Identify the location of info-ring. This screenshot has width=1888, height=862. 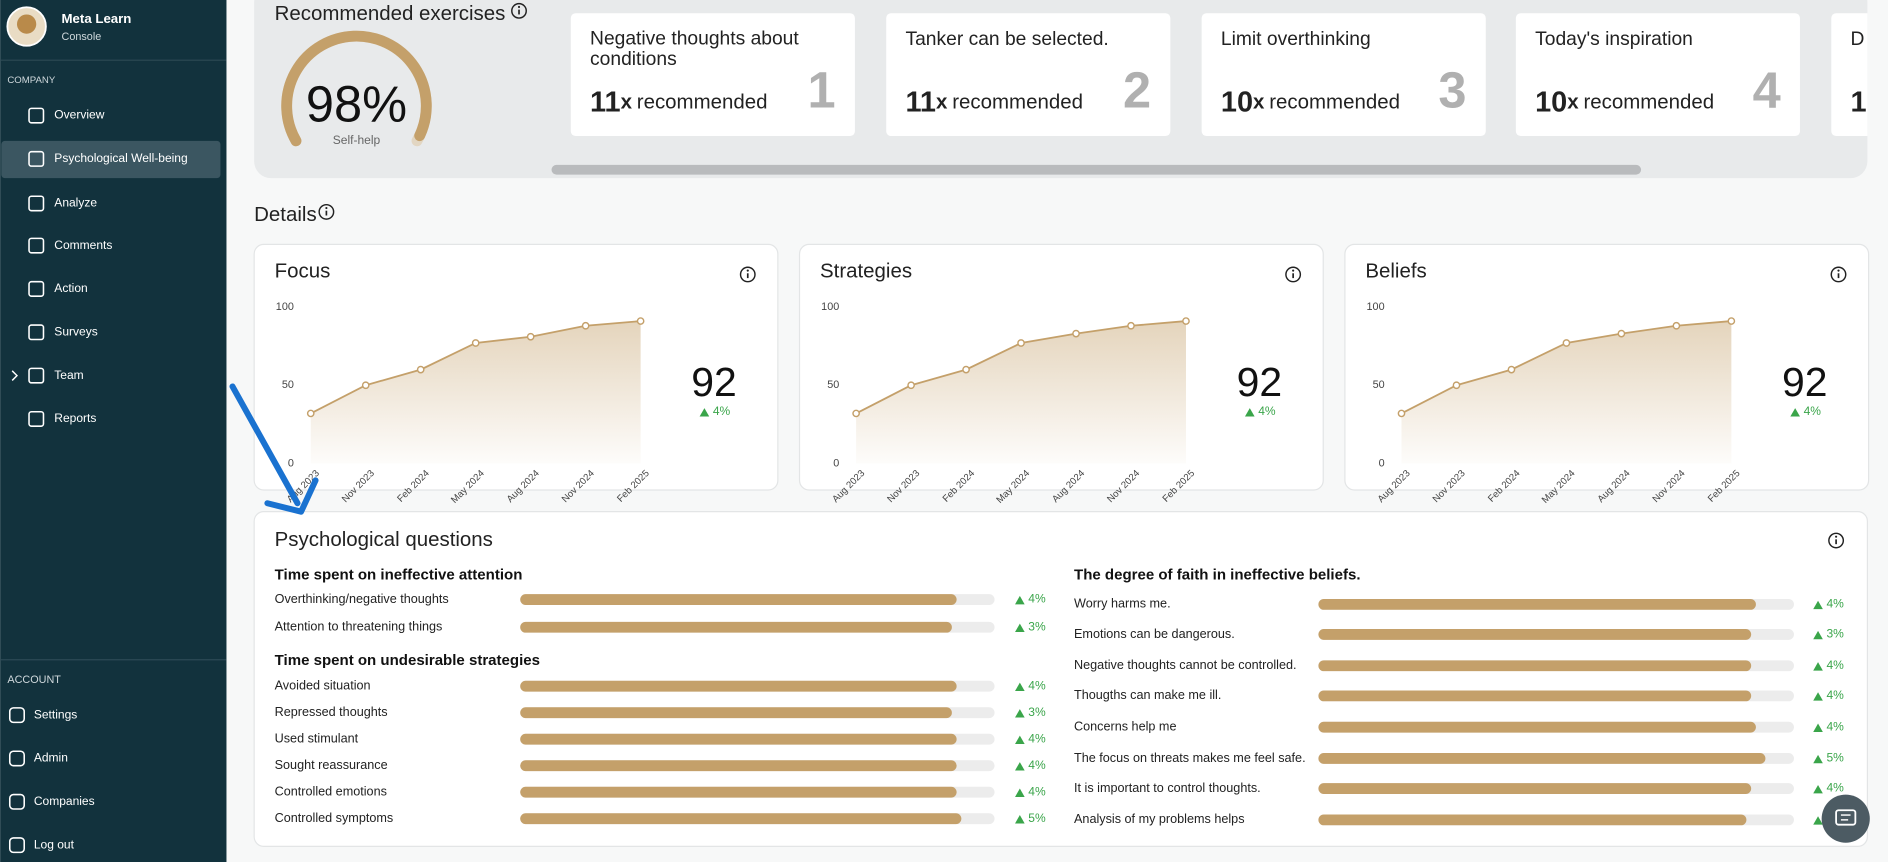
(1838, 274).